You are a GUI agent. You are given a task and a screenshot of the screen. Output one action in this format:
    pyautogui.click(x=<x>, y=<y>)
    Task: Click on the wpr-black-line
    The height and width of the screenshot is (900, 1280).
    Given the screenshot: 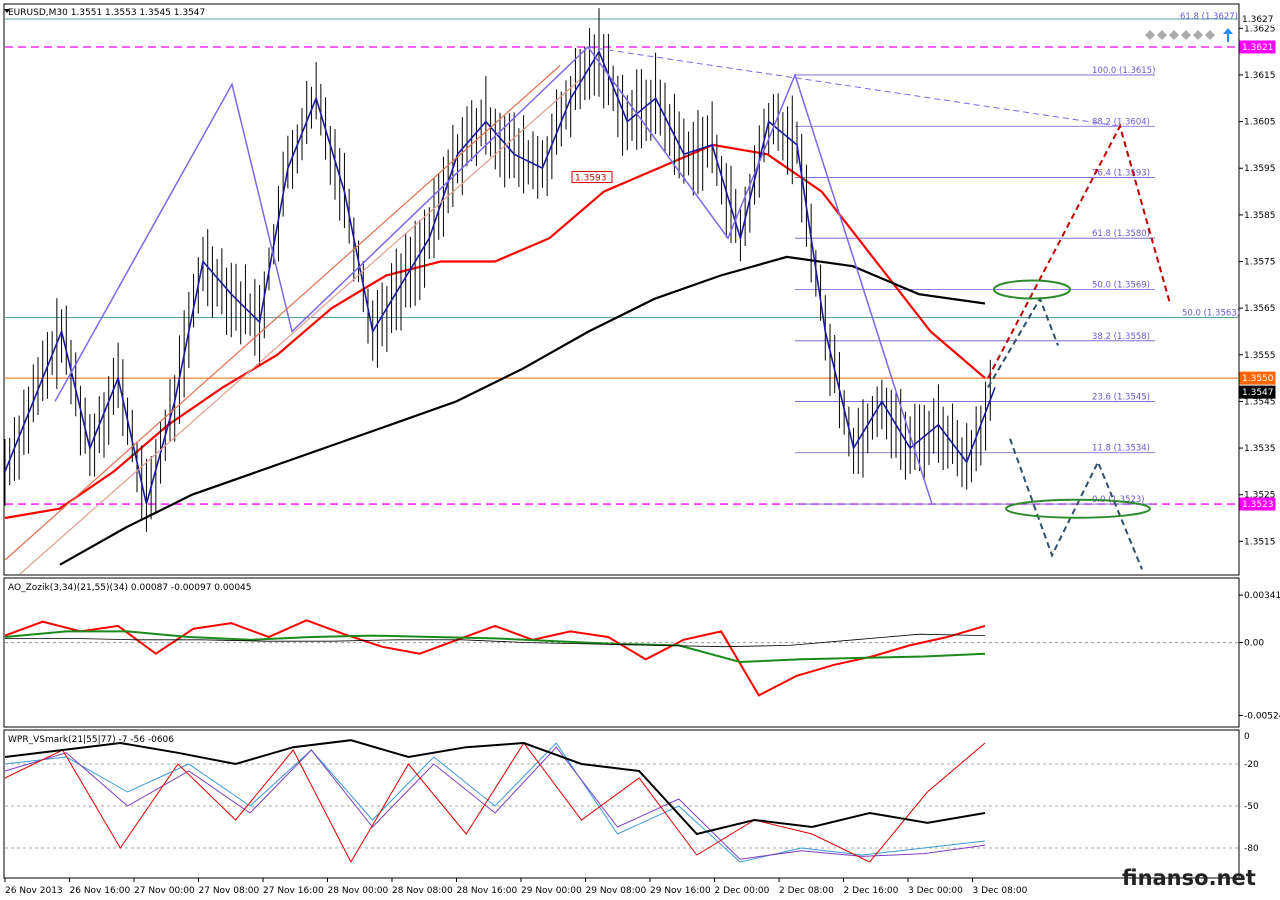 What is the action you would take?
    pyautogui.click(x=495, y=787)
    